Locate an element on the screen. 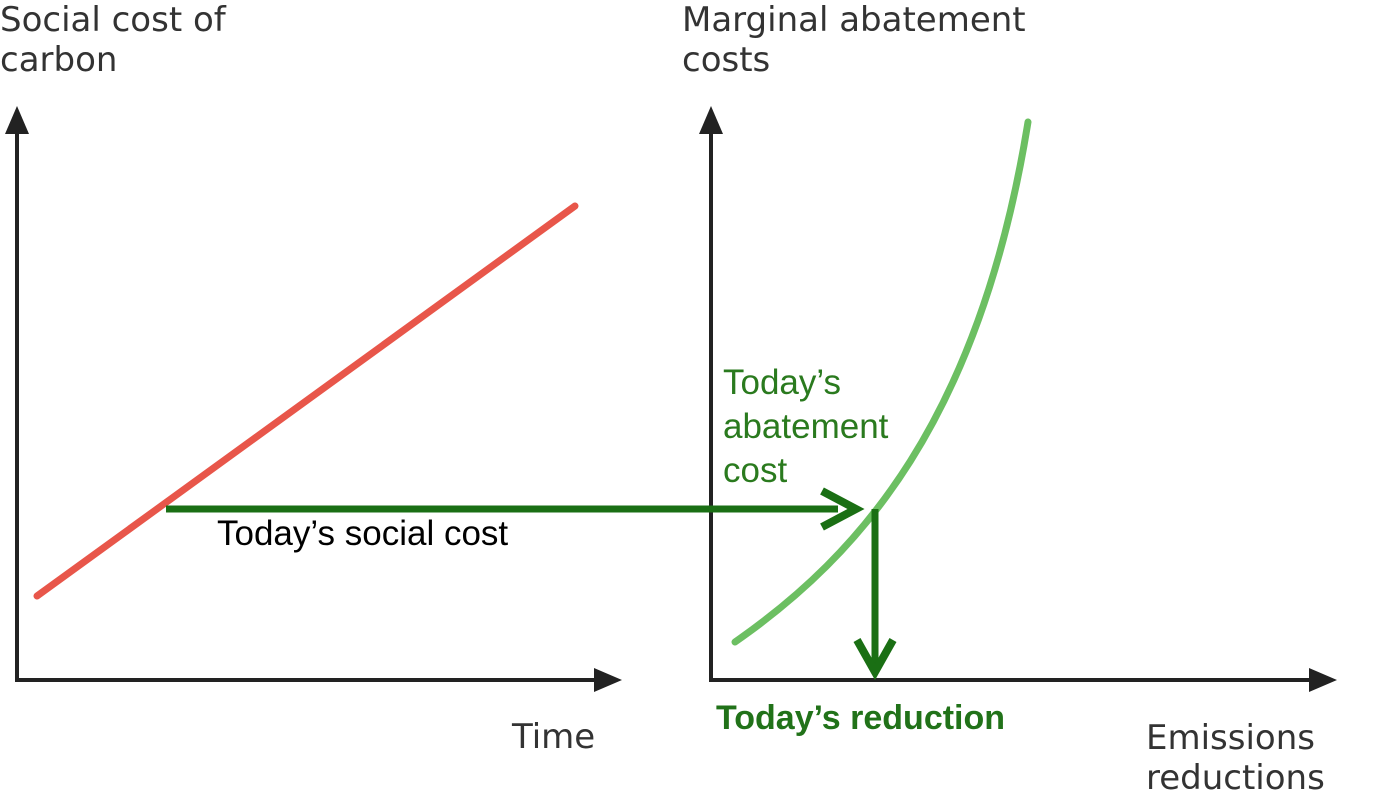 This screenshot has height=800, width=1384. abatement-cost-label: Today’s abatement cost is located at coordinates (805, 427).